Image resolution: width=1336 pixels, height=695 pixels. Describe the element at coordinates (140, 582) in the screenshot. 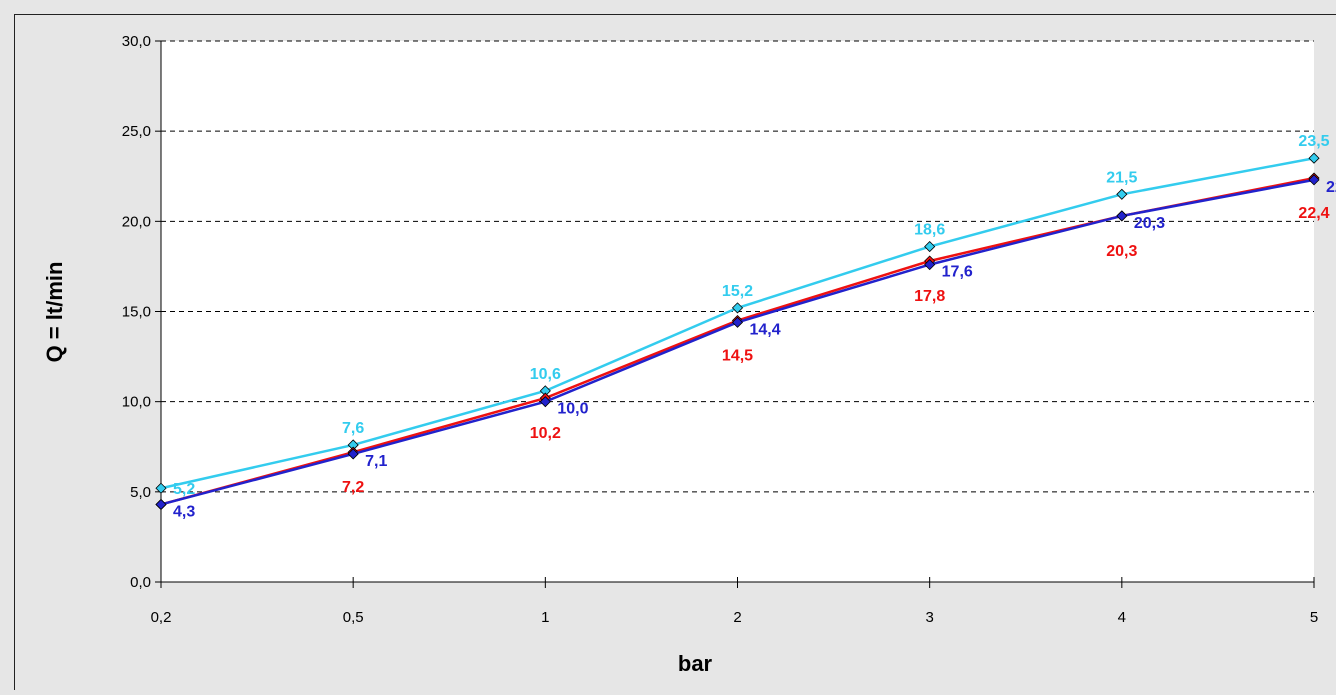

I see `y-tick-label: 0,0` at that location.